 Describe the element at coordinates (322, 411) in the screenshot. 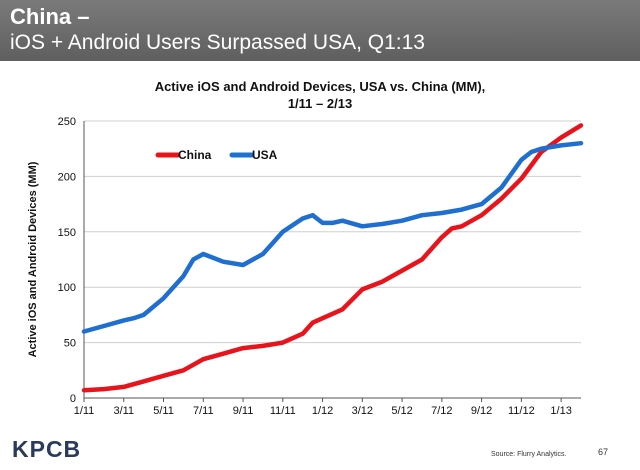

I see `x-tick-label: 1/12` at that location.